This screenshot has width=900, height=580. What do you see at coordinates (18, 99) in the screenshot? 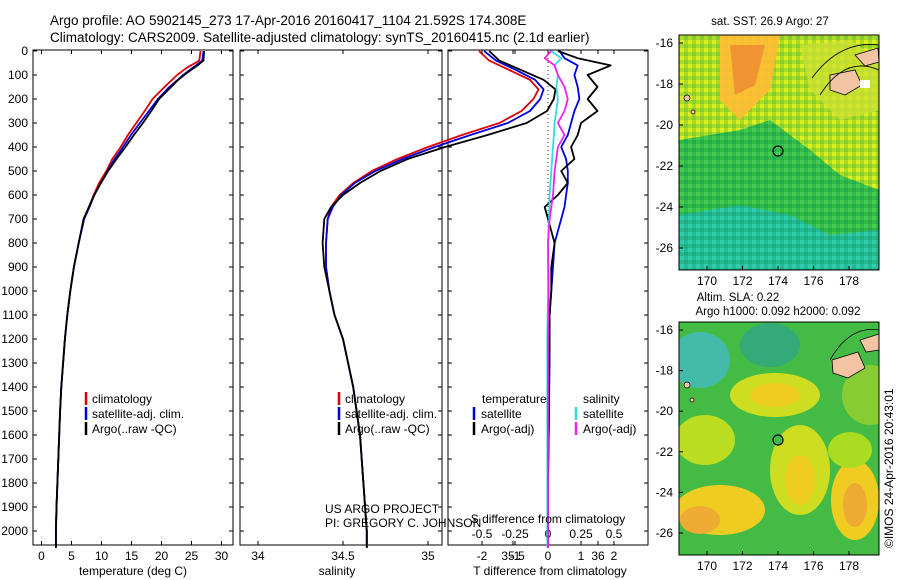
I see `depth-tick-label: 200` at bounding box center [18, 99].